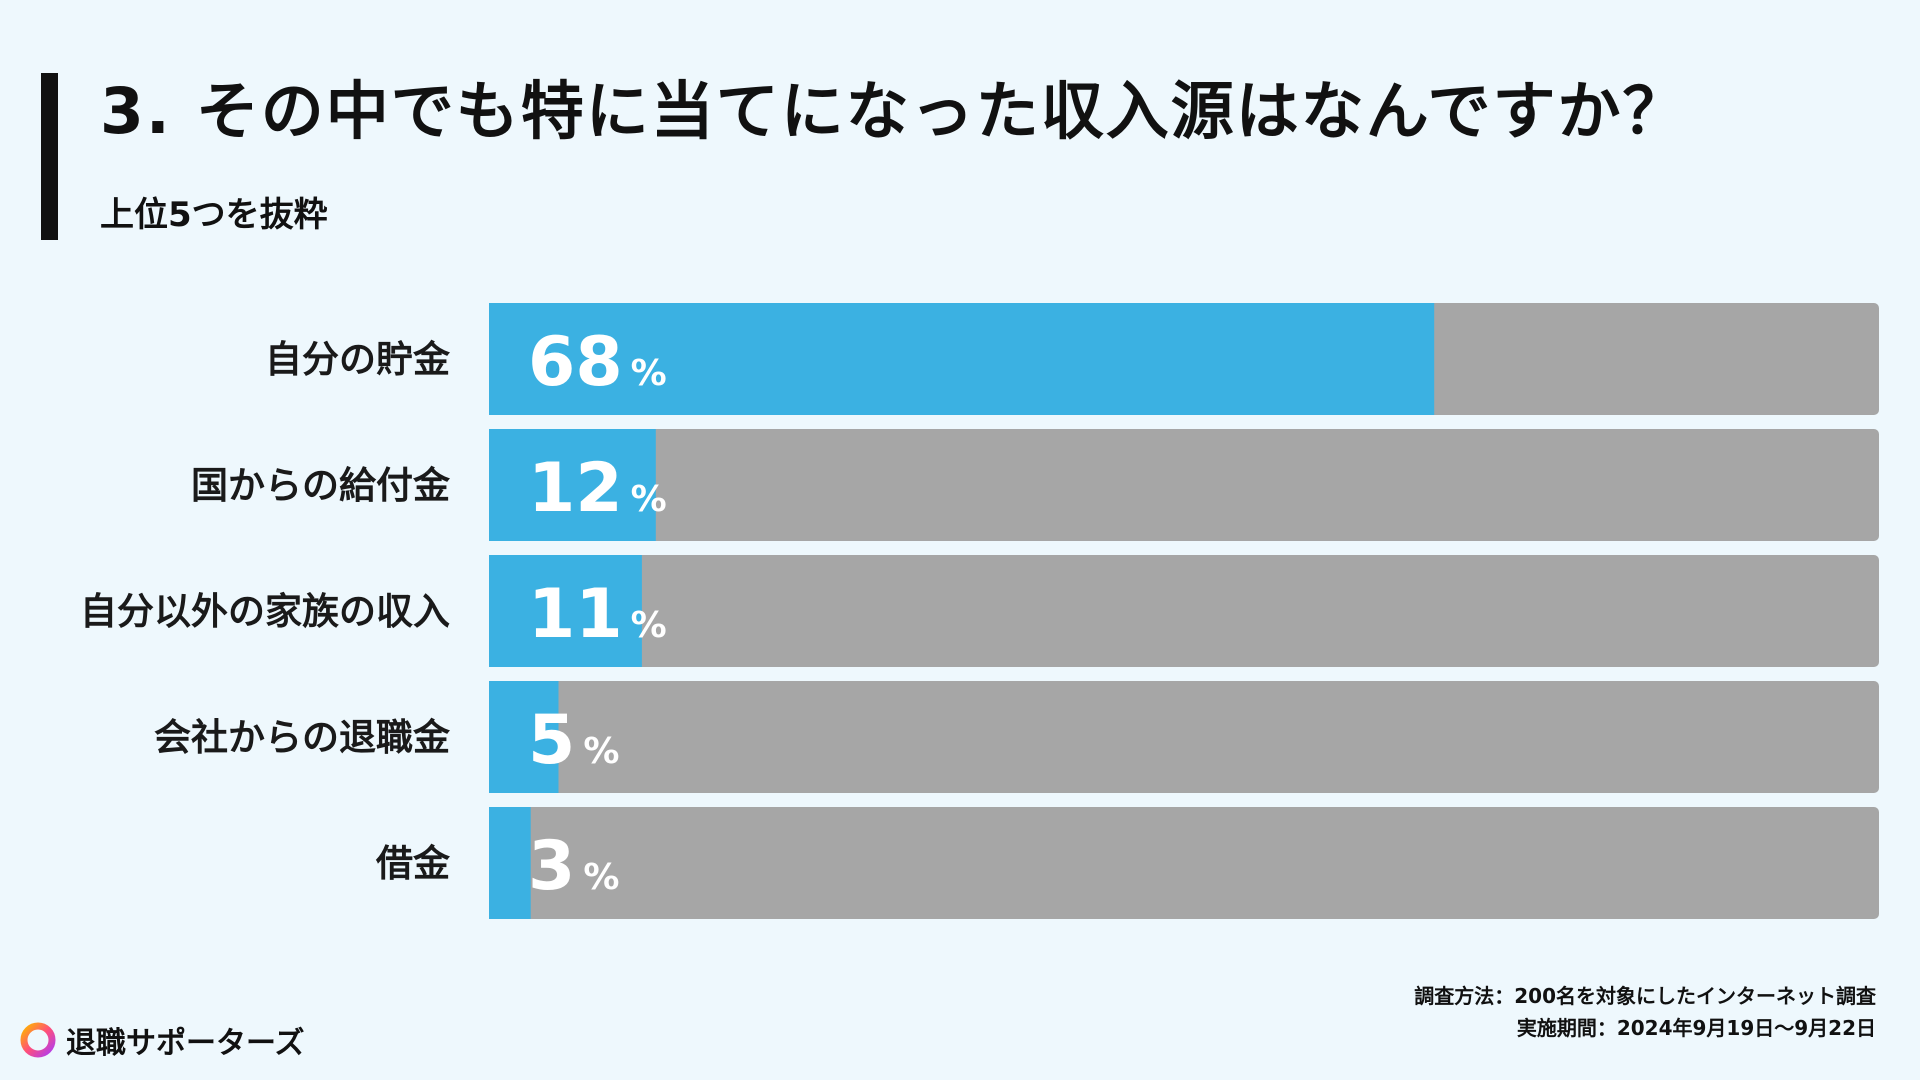 The height and width of the screenshot is (1080, 1920). I want to click on bar-row: 自分の貯金 68%, so click(1072, 359).